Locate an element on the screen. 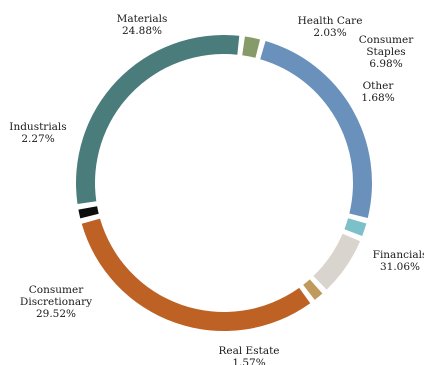 The width and height of the screenshot is (424, 365). slice-value-label: 29.52% is located at coordinates (56, 314).